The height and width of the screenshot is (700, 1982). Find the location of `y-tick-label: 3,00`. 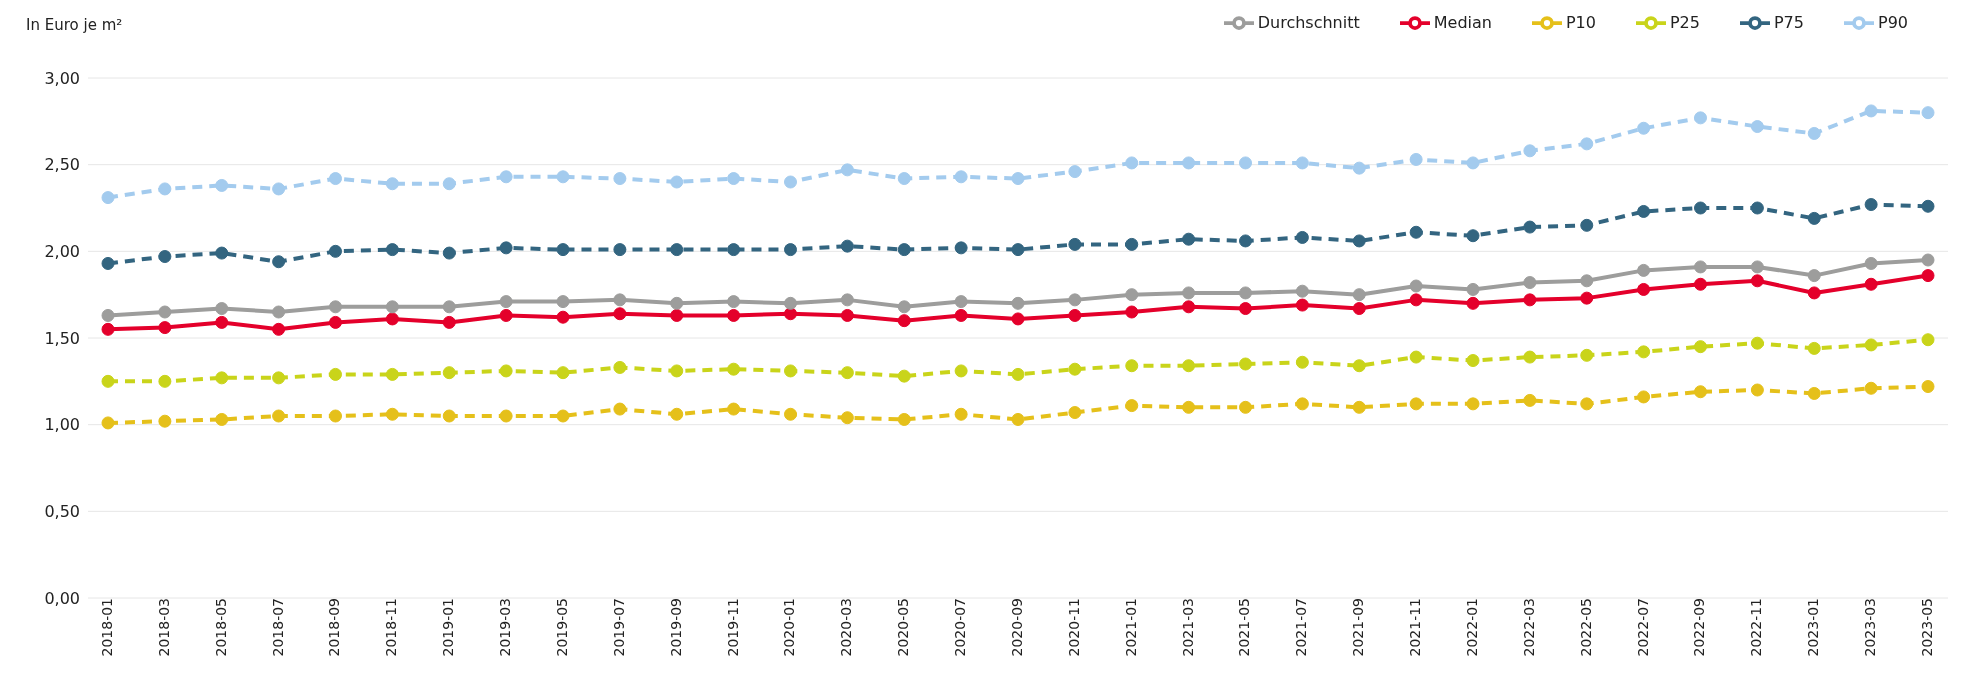

y-tick-label: 3,00 is located at coordinates (62, 78).